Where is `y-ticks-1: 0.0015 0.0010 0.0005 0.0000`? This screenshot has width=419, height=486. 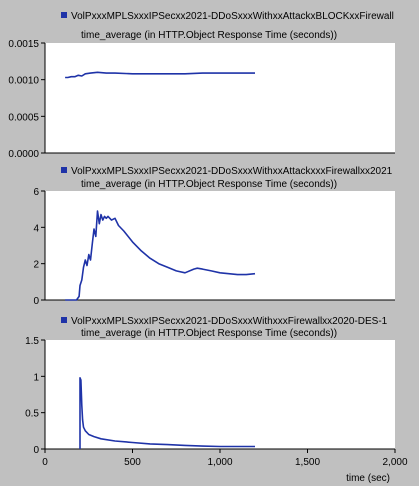 y-ticks-1: 0.0015 0.0010 0.0005 0.0000 is located at coordinates (26, 99).